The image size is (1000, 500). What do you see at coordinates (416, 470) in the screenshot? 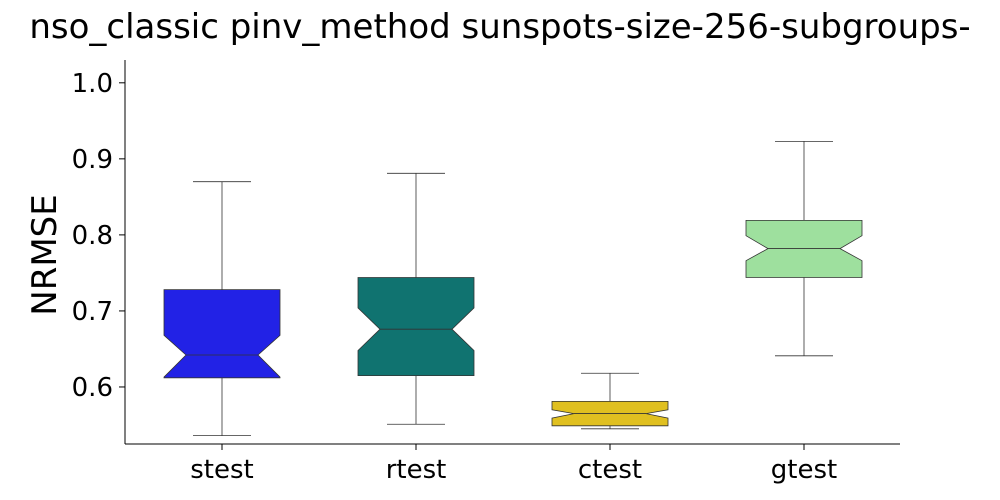
I see `x-tick-label: rtest` at bounding box center [416, 470].